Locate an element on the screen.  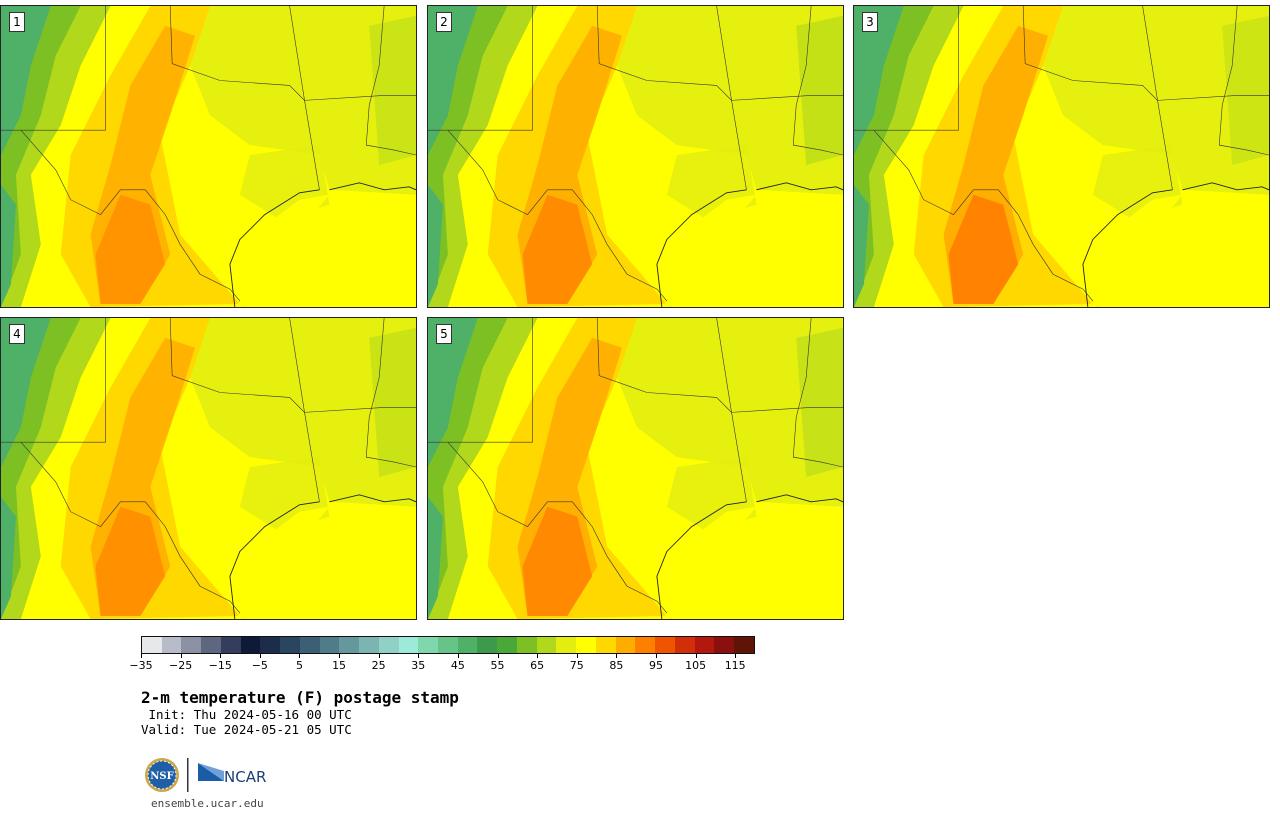
stamp-panel-2: 2 is located at coordinates (635, 156).